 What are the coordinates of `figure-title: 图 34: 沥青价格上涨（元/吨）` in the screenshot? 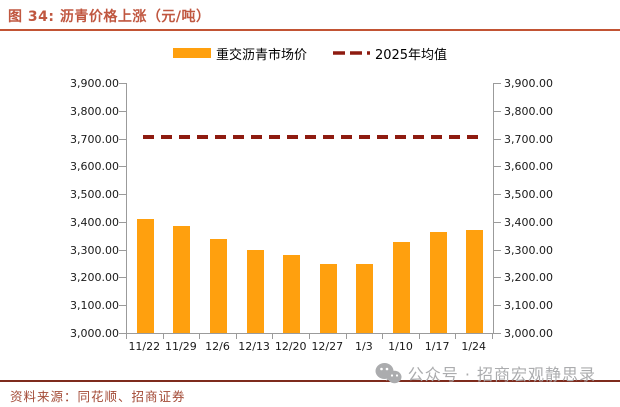 It's located at (109, 17).